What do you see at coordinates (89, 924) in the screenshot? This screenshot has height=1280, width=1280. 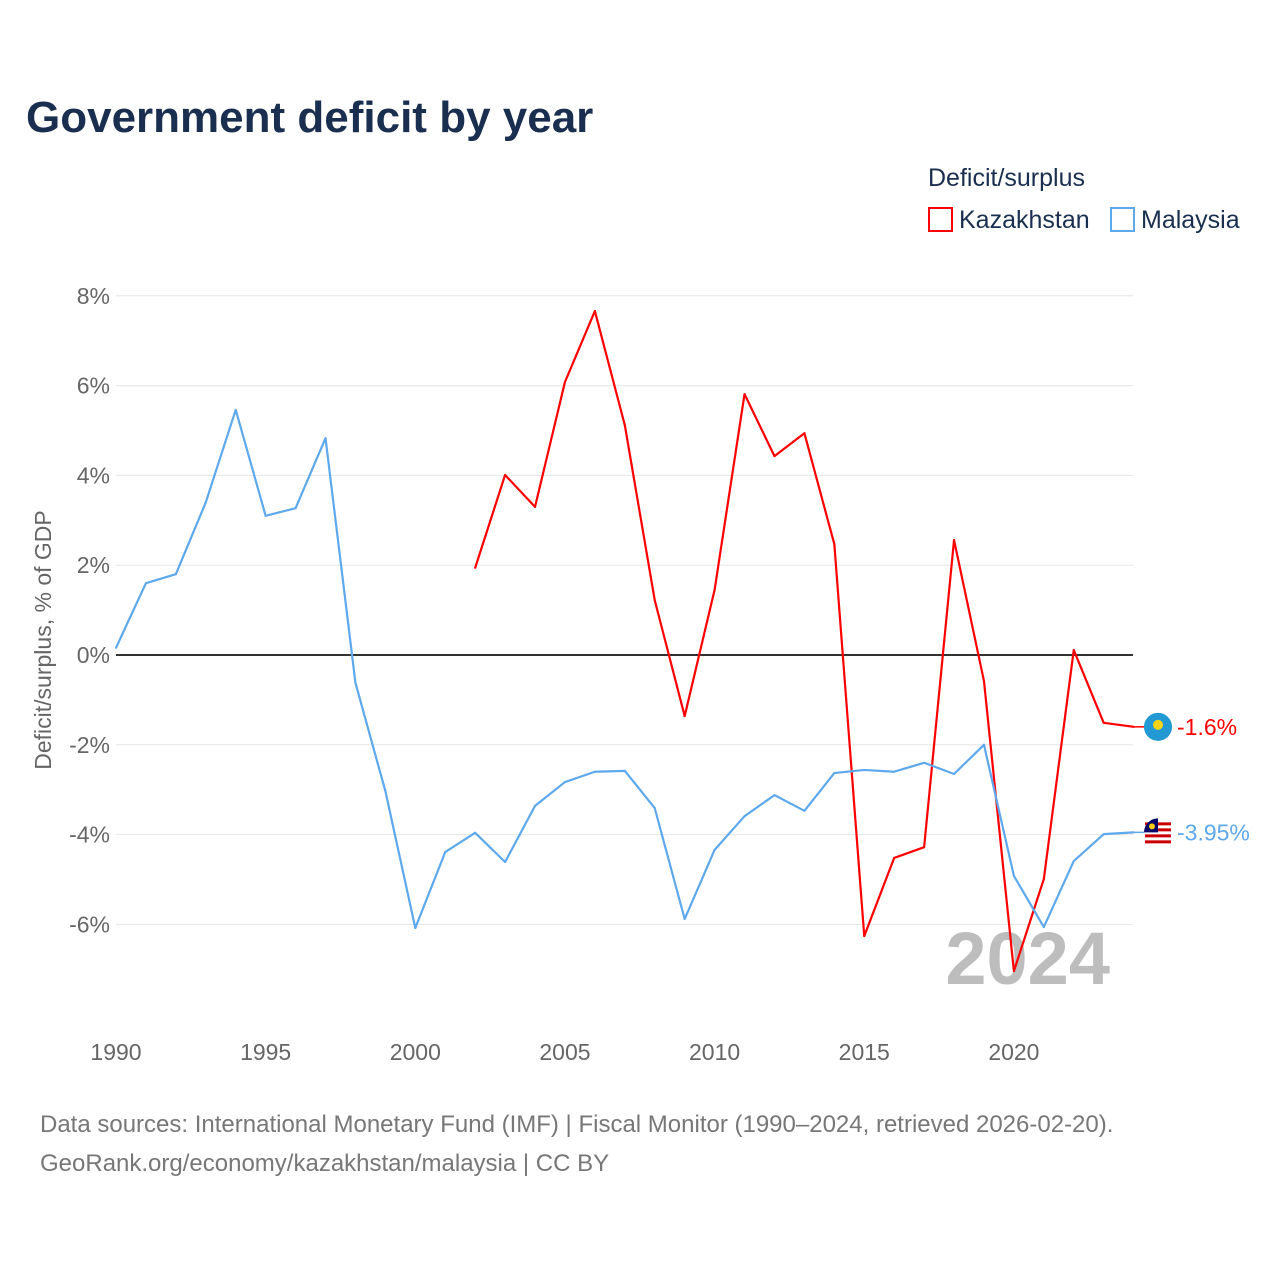 I see `y-tick-label: -6%` at bounding box center [89, 924].